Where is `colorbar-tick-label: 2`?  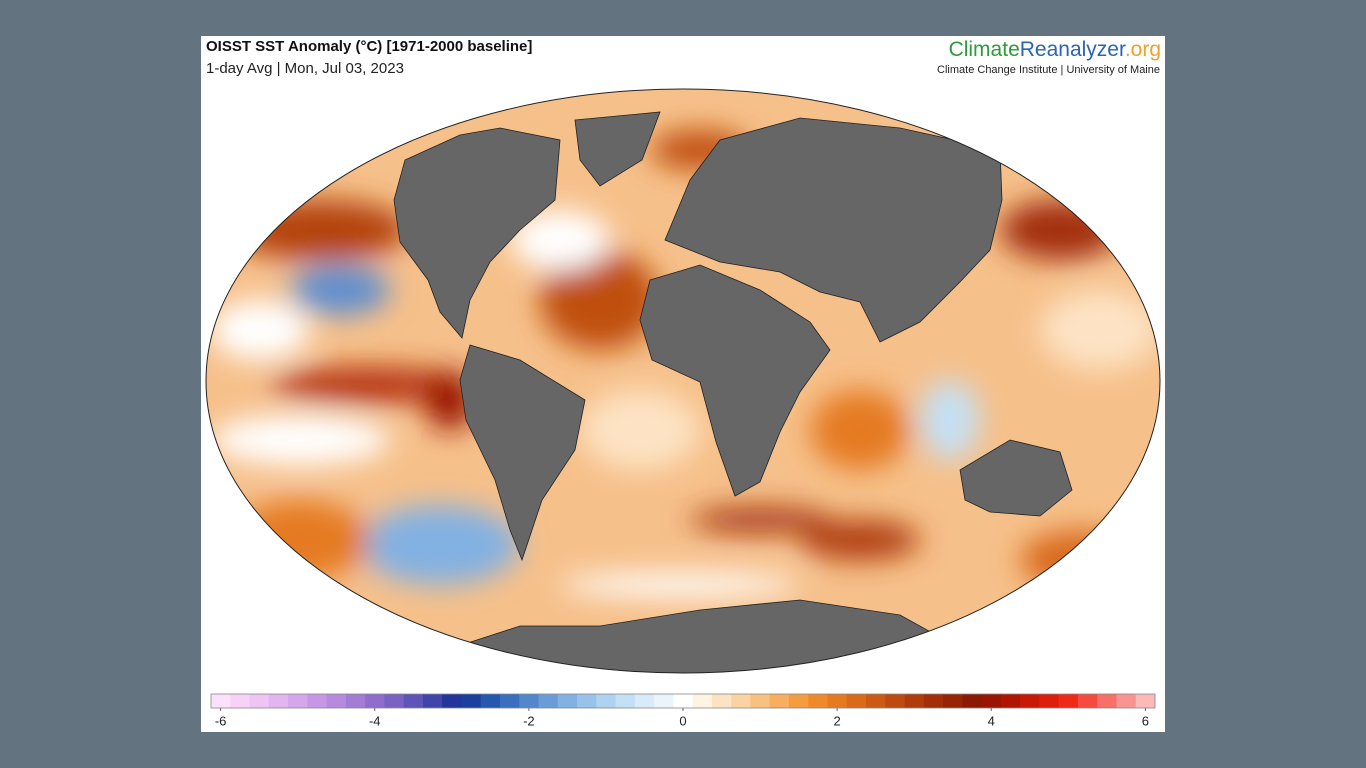
colorbar-tick-label: 2 is located at coordinates (837, 720).